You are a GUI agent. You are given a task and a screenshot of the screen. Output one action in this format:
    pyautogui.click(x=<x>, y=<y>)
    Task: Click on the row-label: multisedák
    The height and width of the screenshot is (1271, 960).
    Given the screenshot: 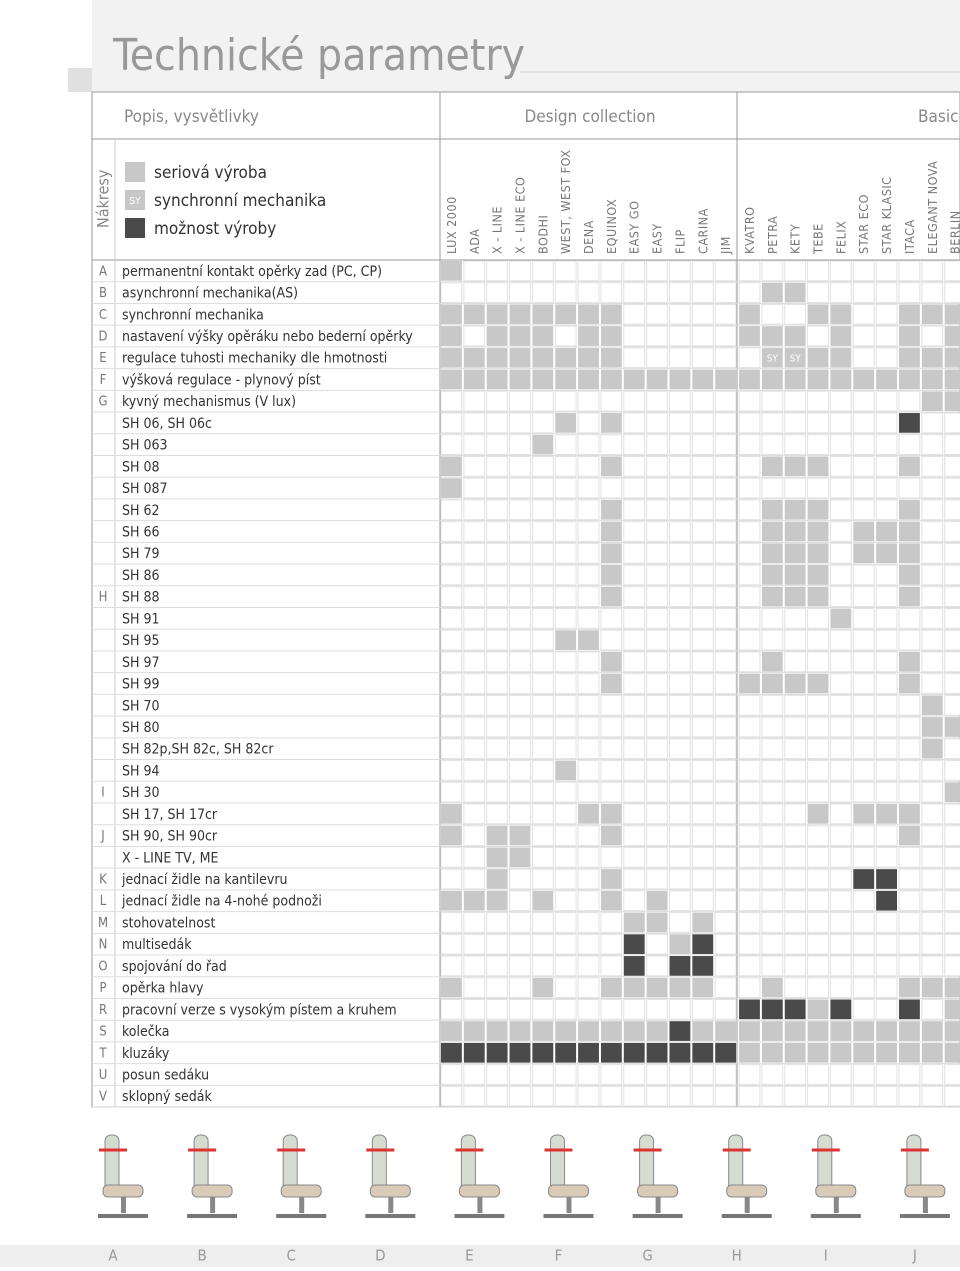 What is the action you would take?
    pyautogui.click(x=157, y=945)
    